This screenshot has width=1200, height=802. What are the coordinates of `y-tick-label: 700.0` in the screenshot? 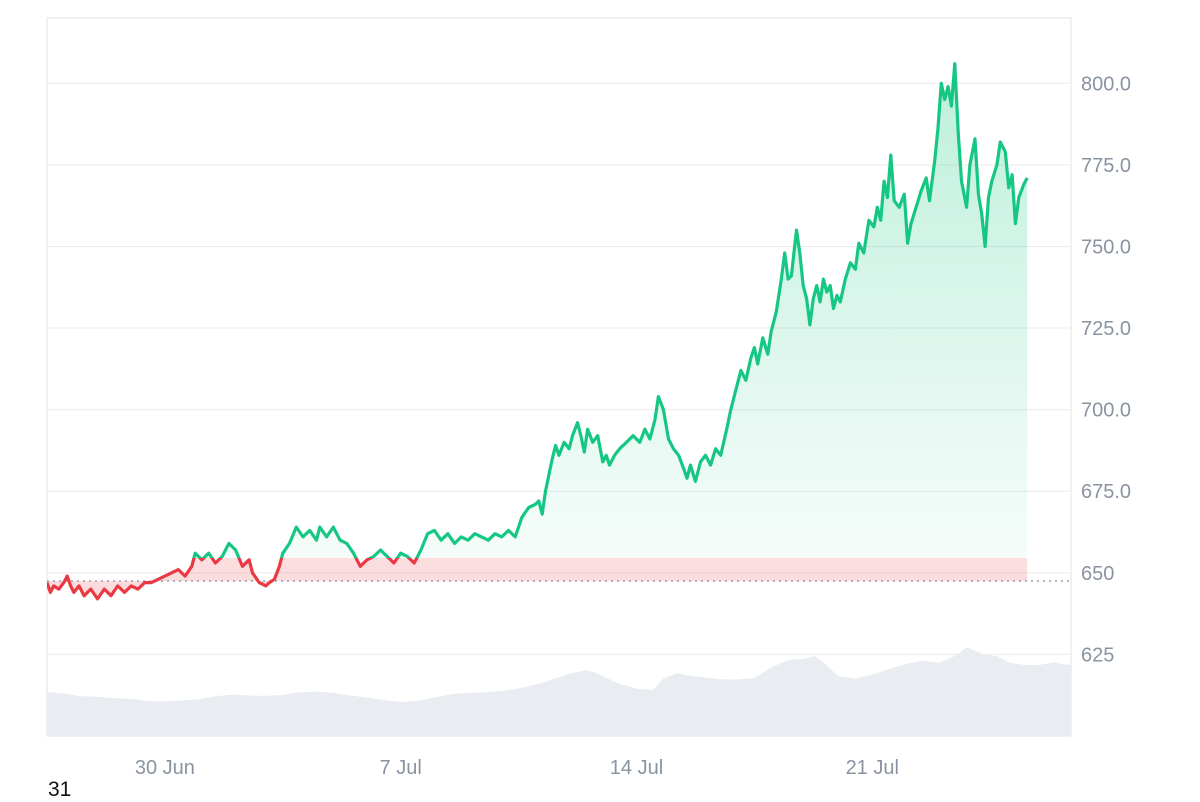 It's located at (1106, 411).